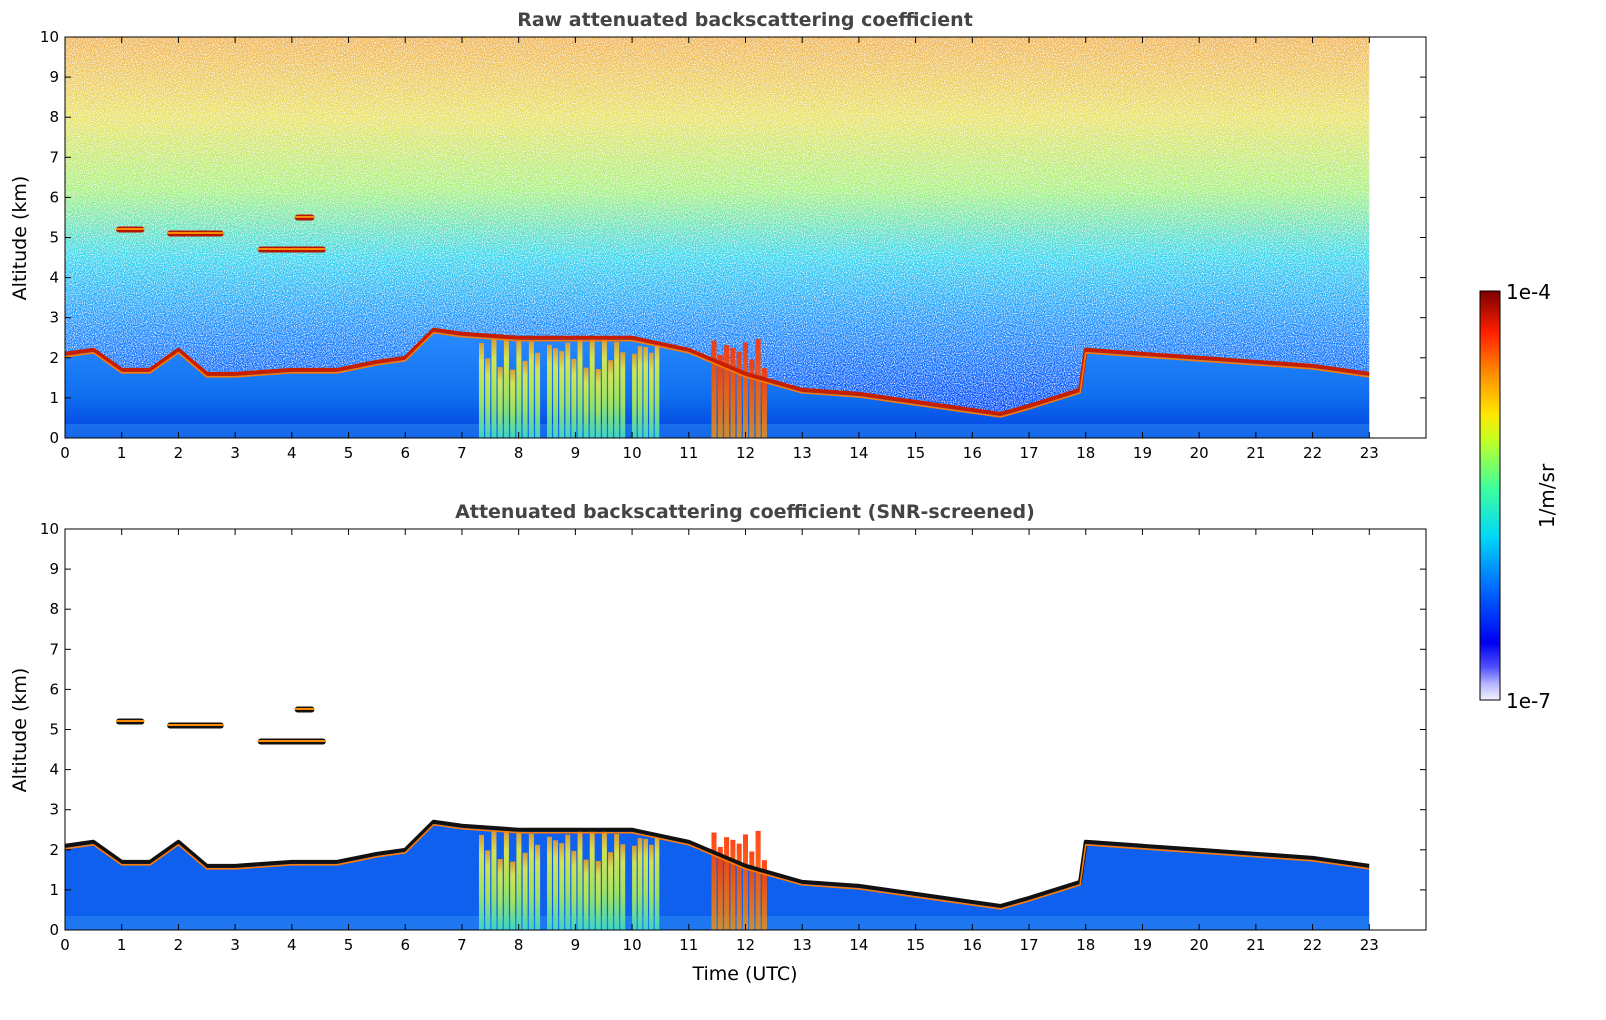  I want to click on panel-1-ylabel: Altitude (km), so click(20, 238).